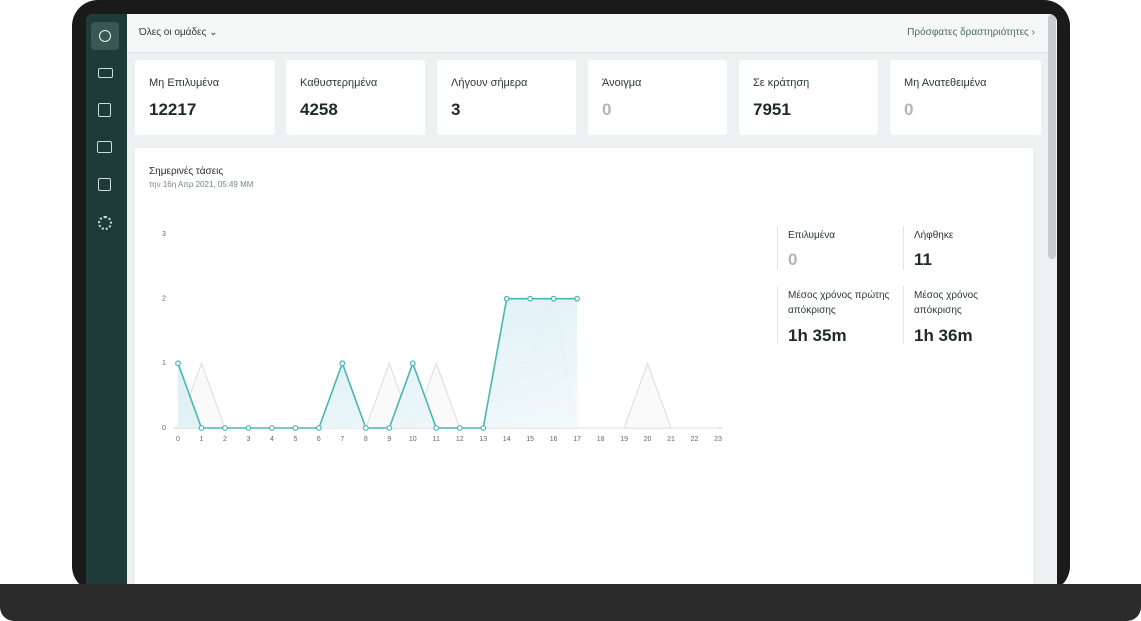 The image size is (1141, 621). I want to click on sidebar, so click(106, 299).